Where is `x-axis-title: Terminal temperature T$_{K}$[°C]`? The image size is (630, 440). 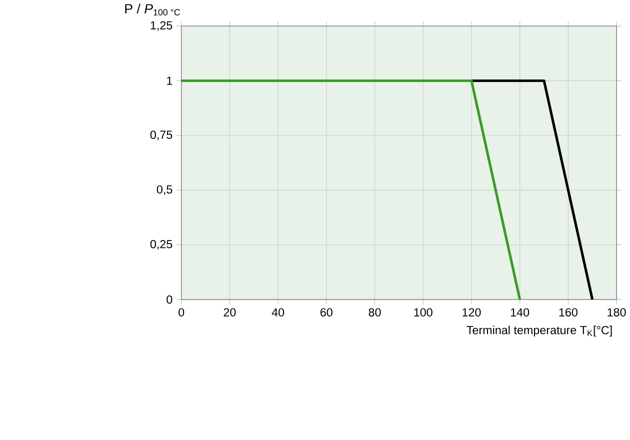 x-axis-title: Terminal temperature T$_{K}$[°C] is located at coordinates (539, 331).